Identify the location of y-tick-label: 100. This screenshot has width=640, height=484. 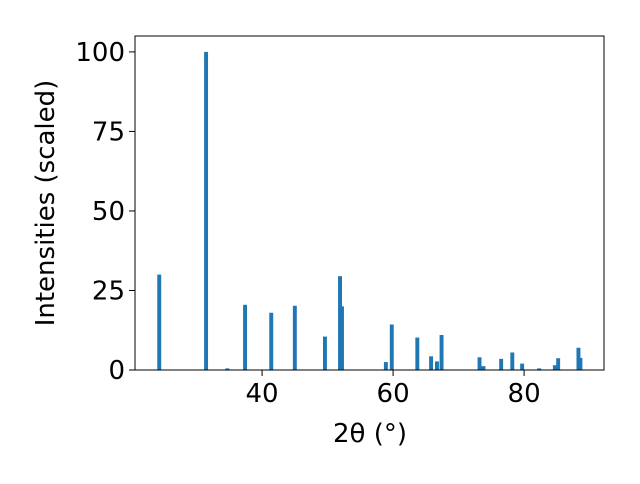
(100, 53).